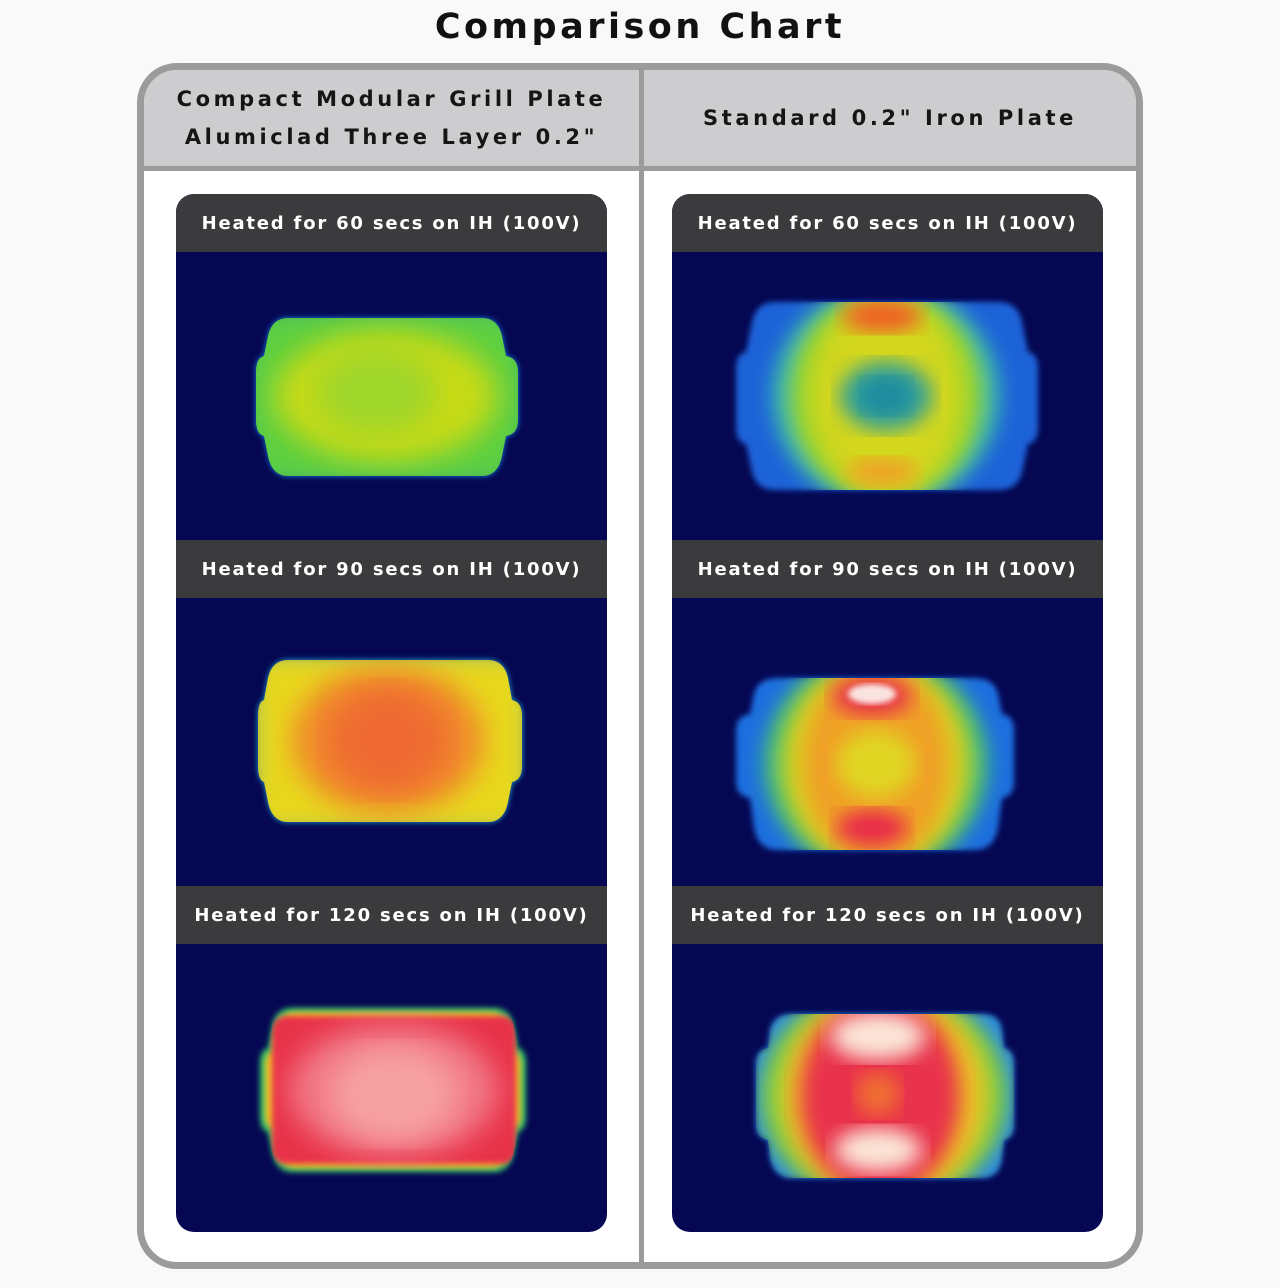  I want to click on page-title: Comparison Chart, so click(640, 27).